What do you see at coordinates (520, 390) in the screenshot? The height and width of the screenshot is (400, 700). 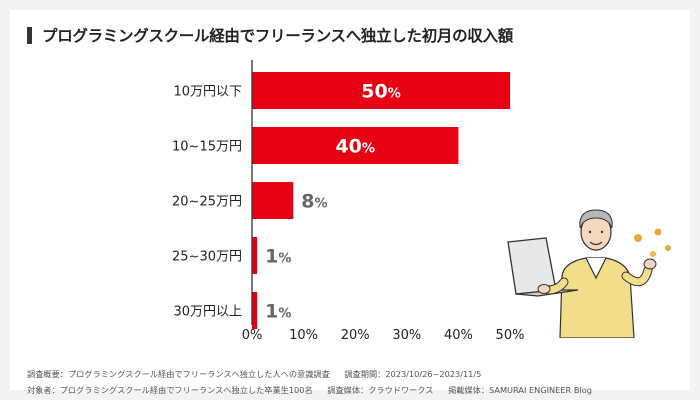 I see `publication-text: 掲載媒体：SAMURAI ENGINEER Blog` at bounding box center [520, 390].